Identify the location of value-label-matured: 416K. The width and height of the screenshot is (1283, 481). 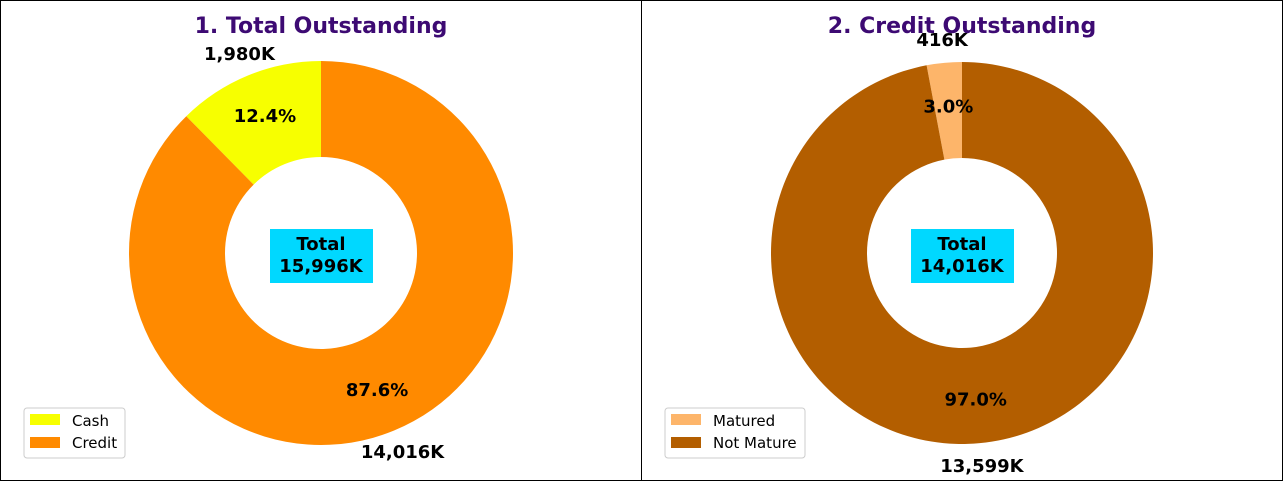
(942, 40).